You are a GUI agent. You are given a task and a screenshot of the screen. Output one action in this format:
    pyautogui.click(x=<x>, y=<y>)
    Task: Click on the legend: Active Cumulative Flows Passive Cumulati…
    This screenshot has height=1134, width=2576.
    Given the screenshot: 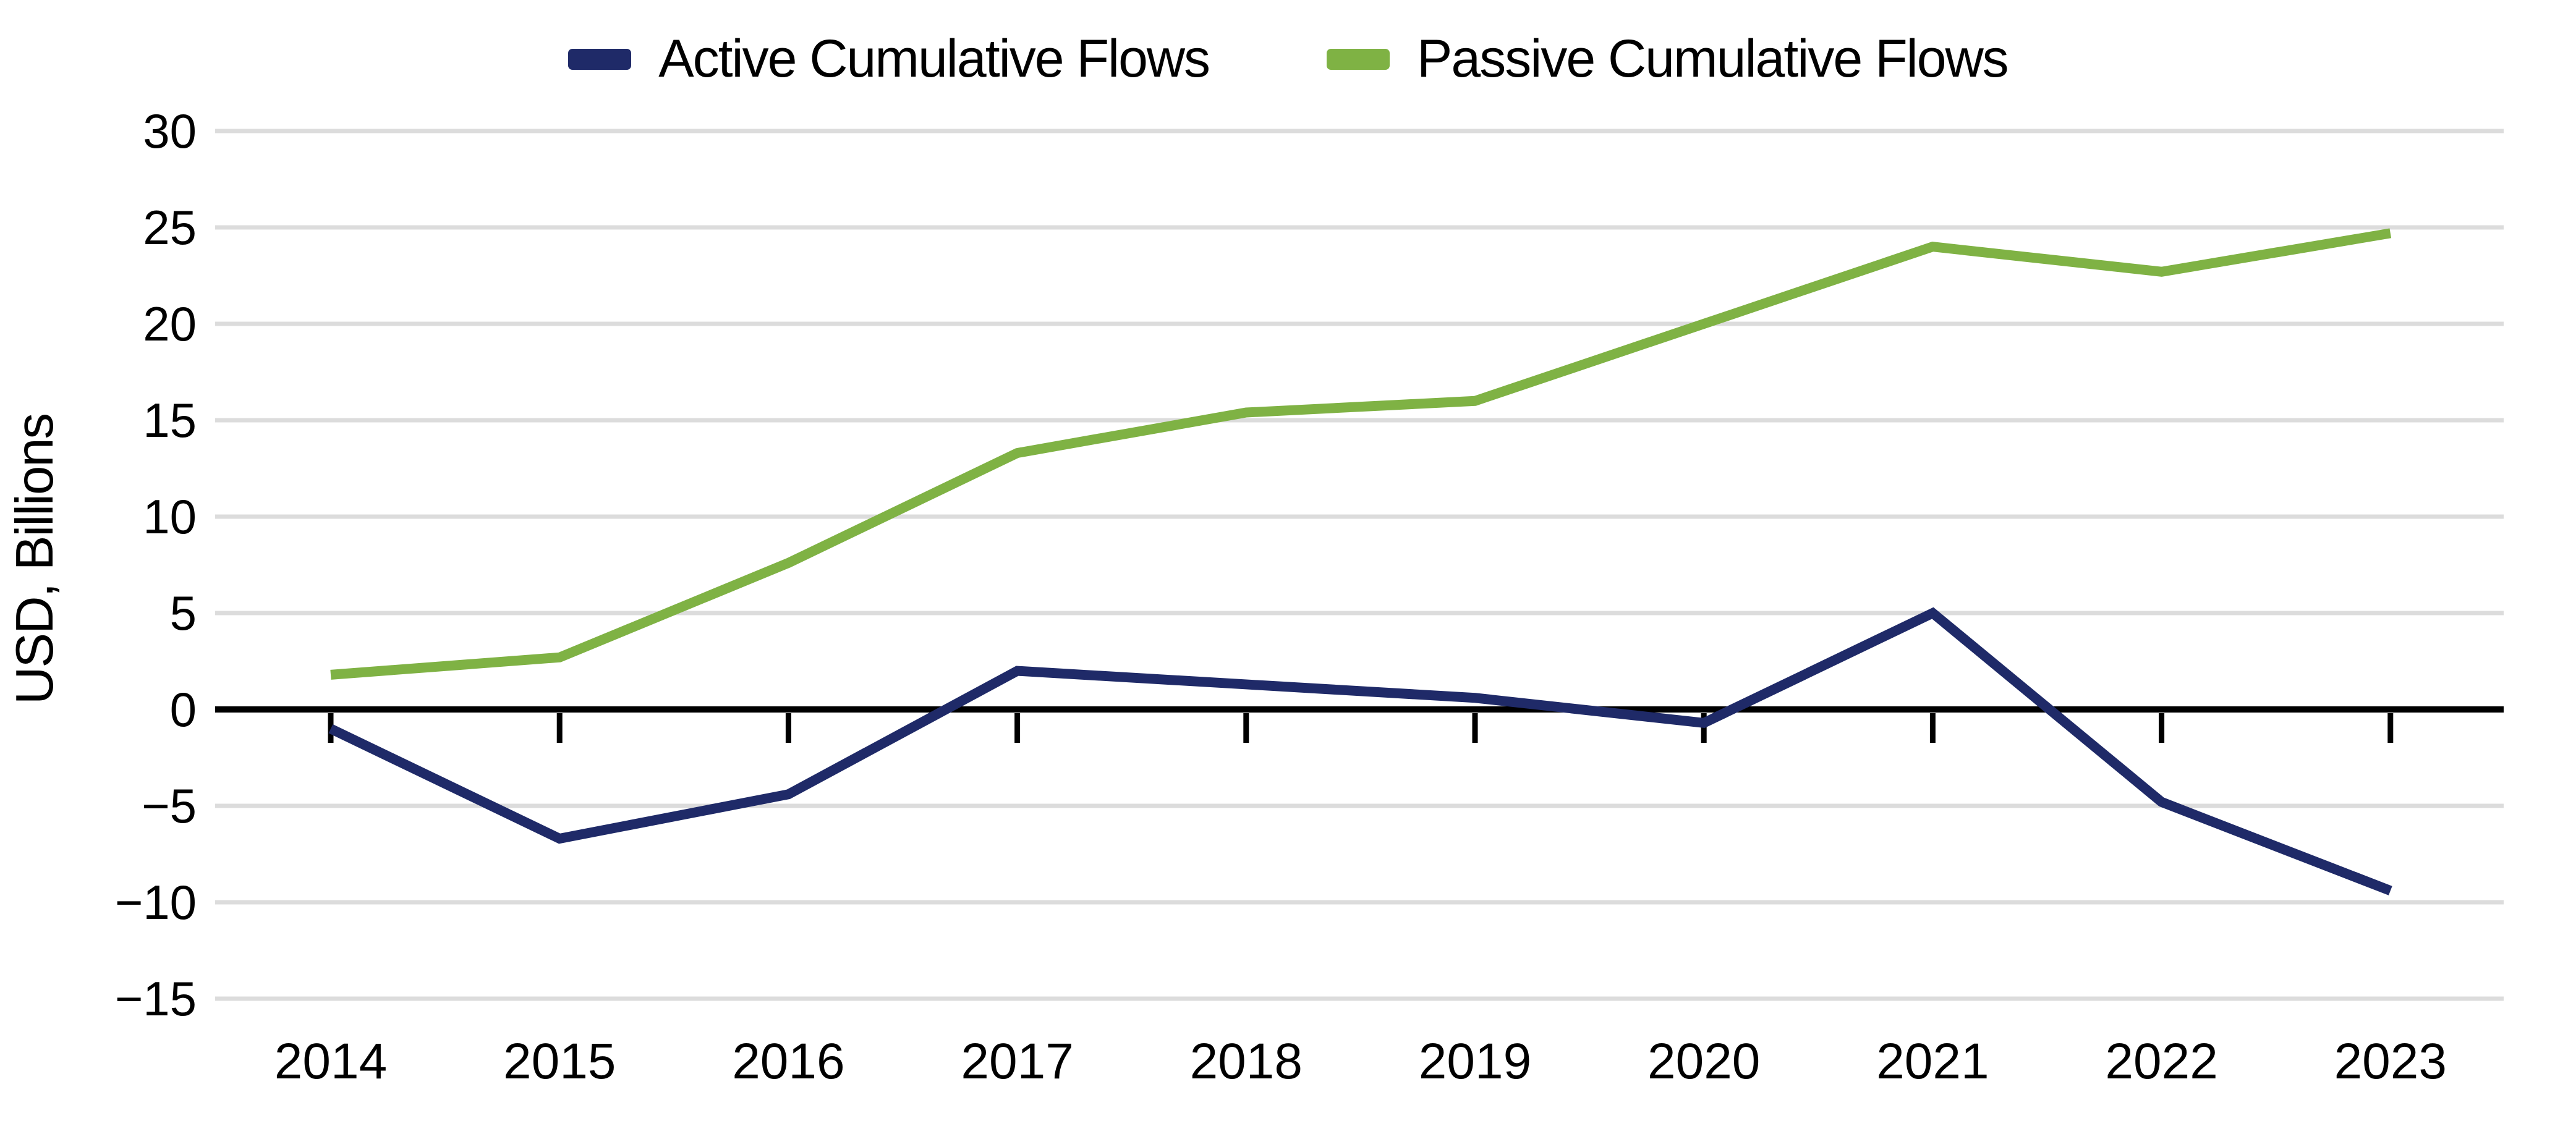 What is the action you would take?
    pyautogui.click(x=1288, y=59)
    